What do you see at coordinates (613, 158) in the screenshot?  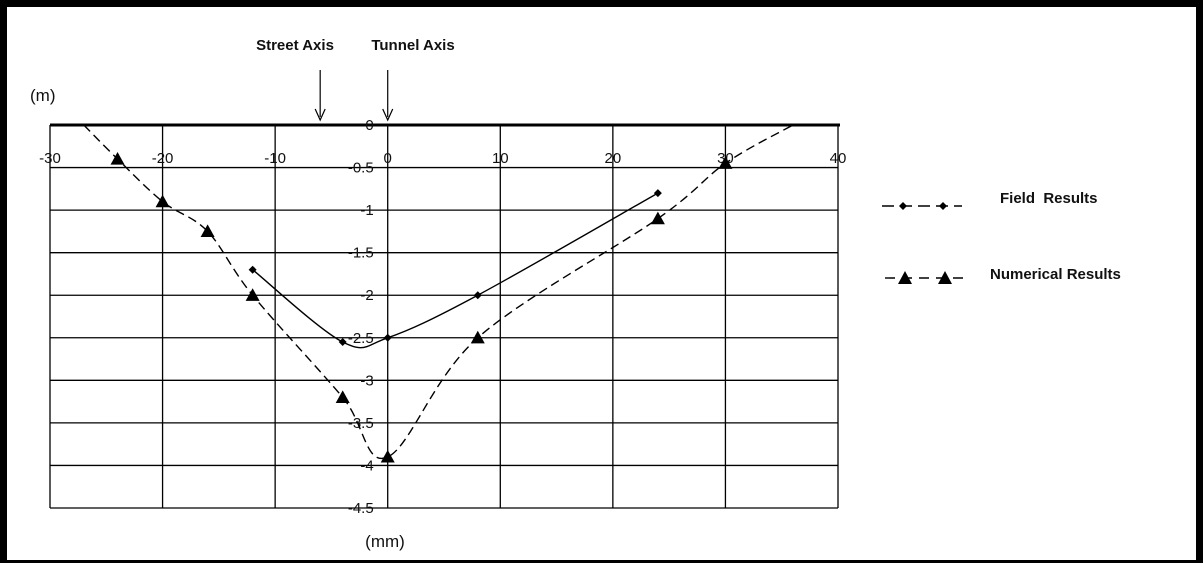 I see `x-tick-label: 20` at bounding box center [613, 158].